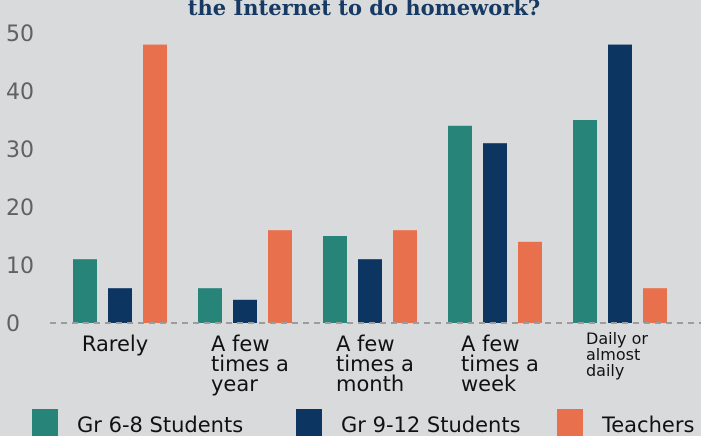  What do you see at coordinates (20, 34) in the screenshot?
I see `y-tick-label: 50` at bounding box center [20, 34].